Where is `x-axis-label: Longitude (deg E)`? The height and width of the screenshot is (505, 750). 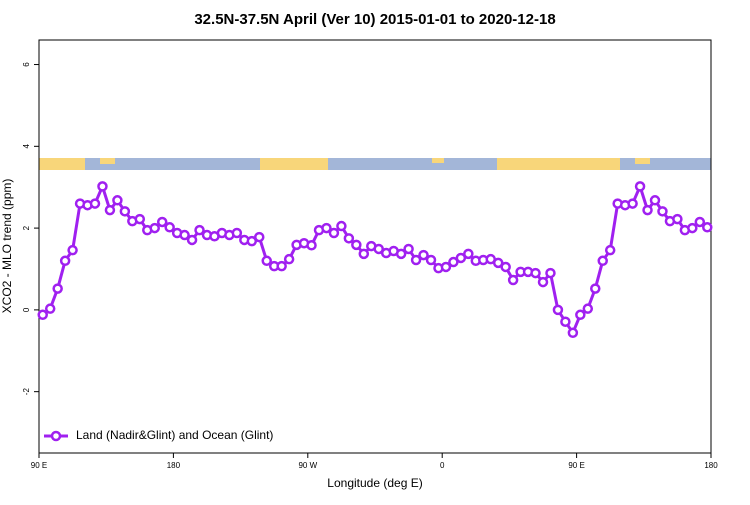
x-axis-label: Longitude (deg E) is located at coordinates (374, 483).